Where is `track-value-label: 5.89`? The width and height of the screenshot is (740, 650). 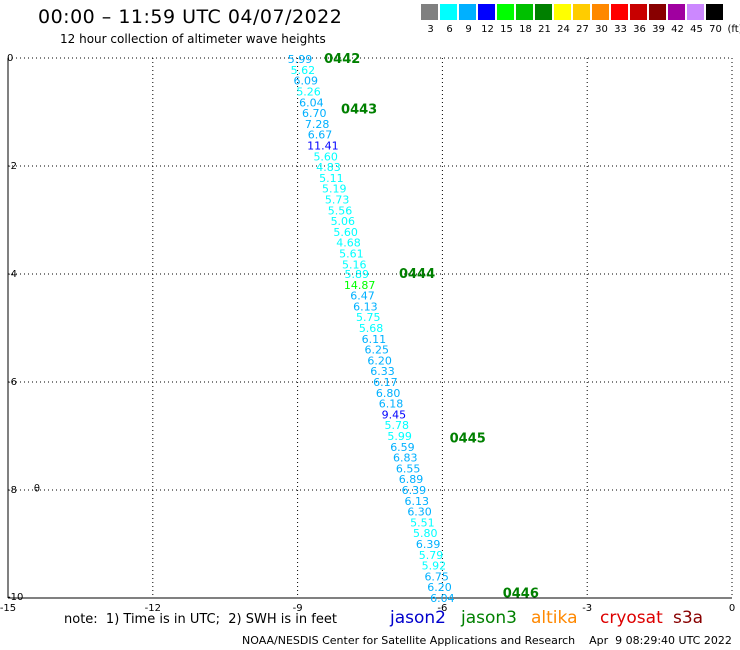
track-value-label: 5.89 is located at coordinates (357, 274).